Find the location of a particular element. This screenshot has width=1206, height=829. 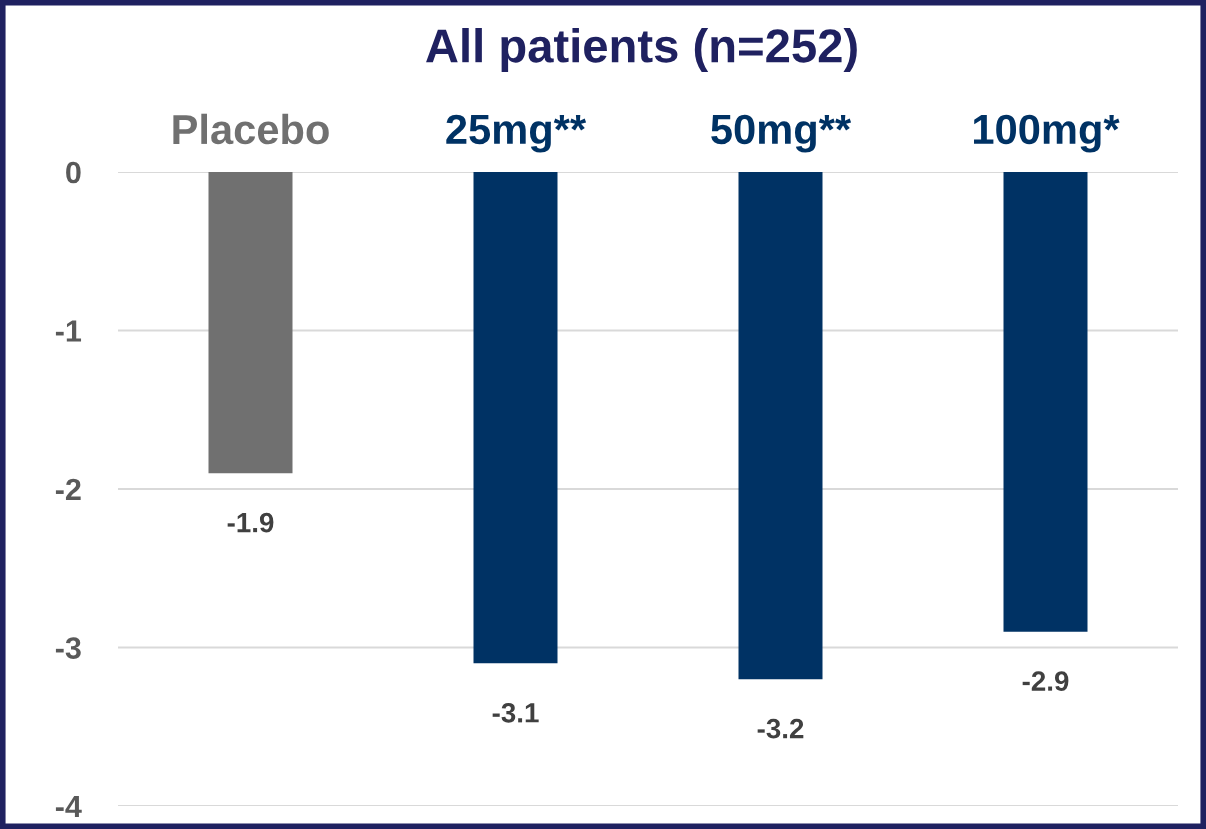

y-tick-label: 0 is located at coordinates (73, 172).